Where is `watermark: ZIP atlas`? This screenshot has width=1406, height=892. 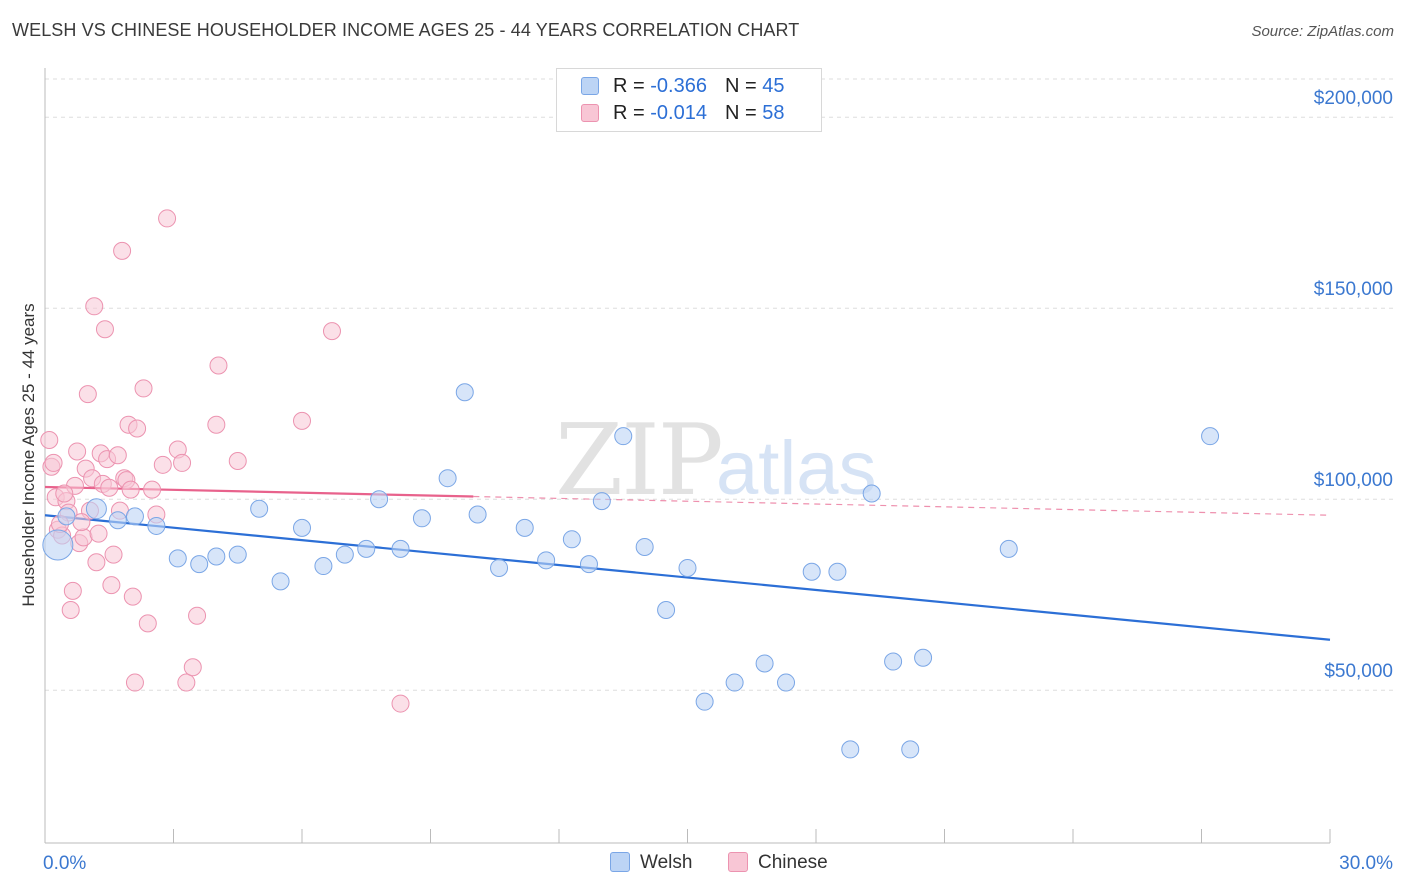 watermark: ZIP atlas is located at coordinates (716, 461).